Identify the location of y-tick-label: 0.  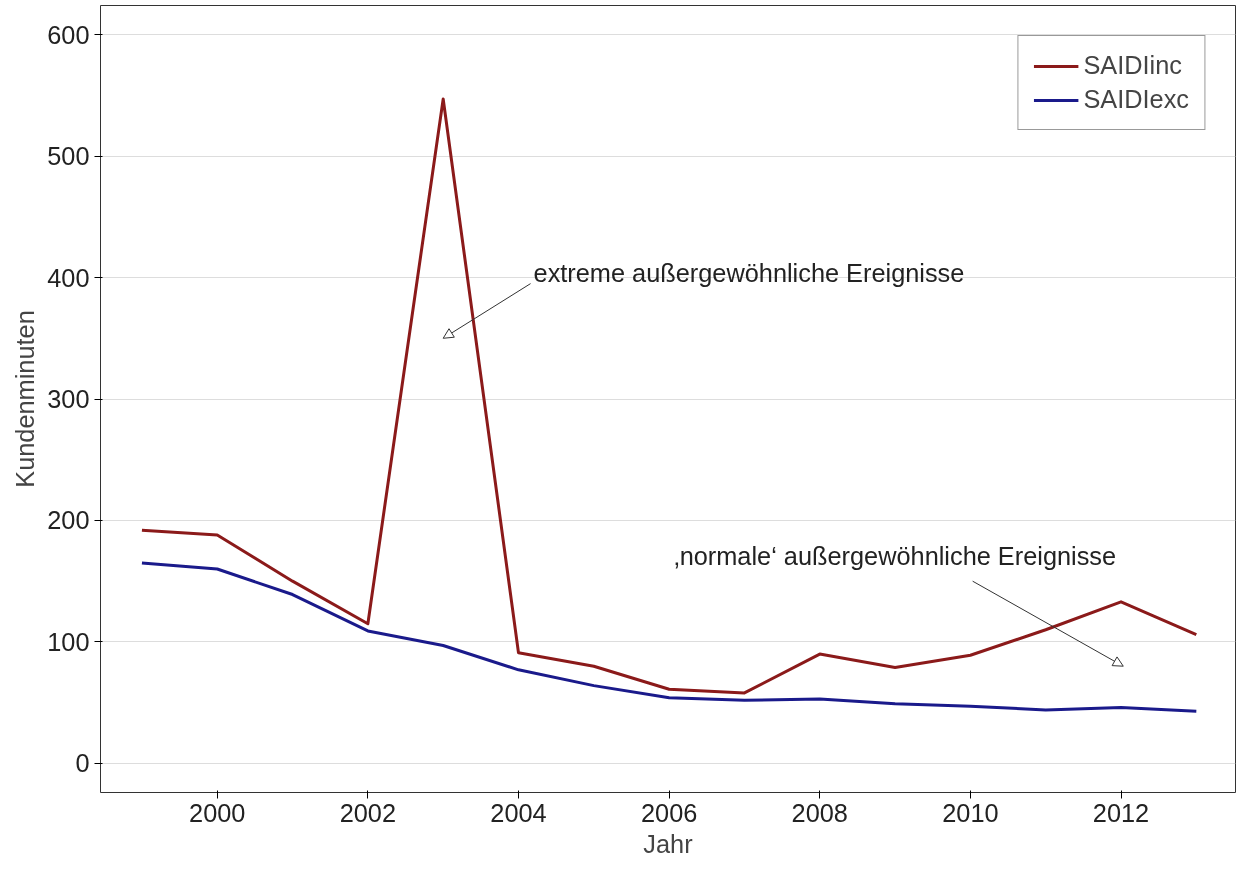
(82, 763).